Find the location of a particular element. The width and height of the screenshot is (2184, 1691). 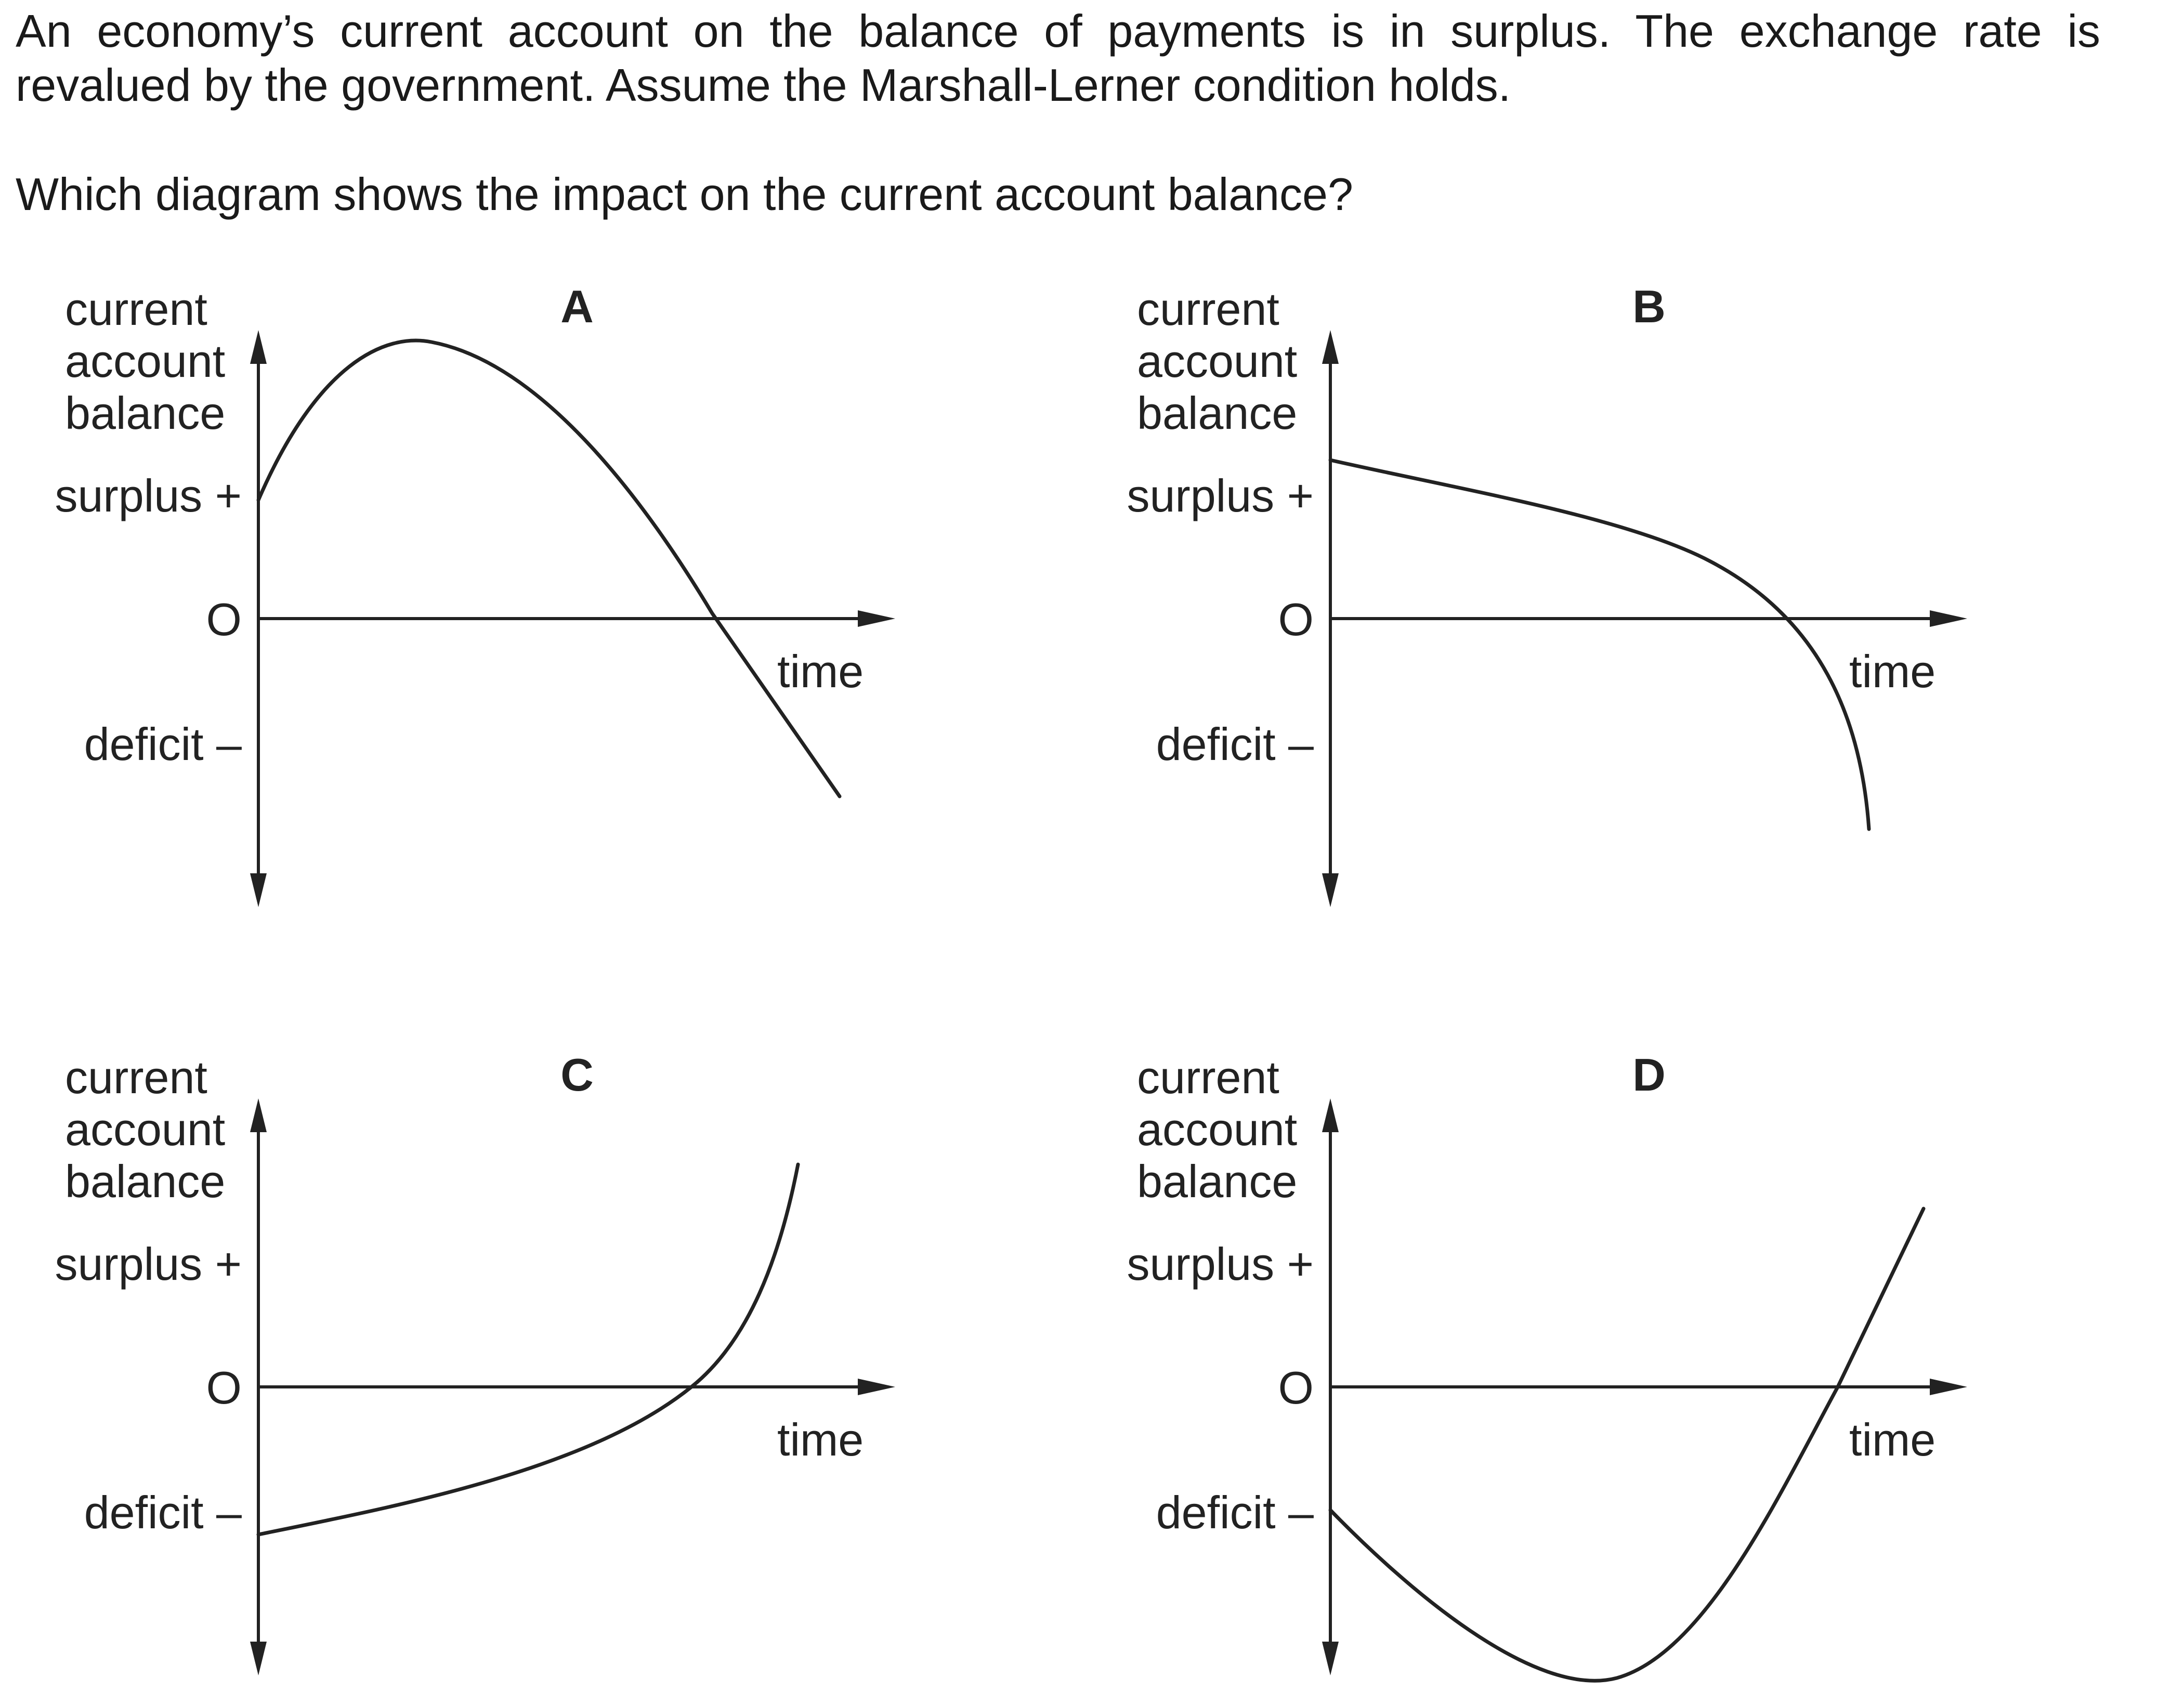

diagram-b-deficit-label: deficit – is located at coordinates (1235, 744).